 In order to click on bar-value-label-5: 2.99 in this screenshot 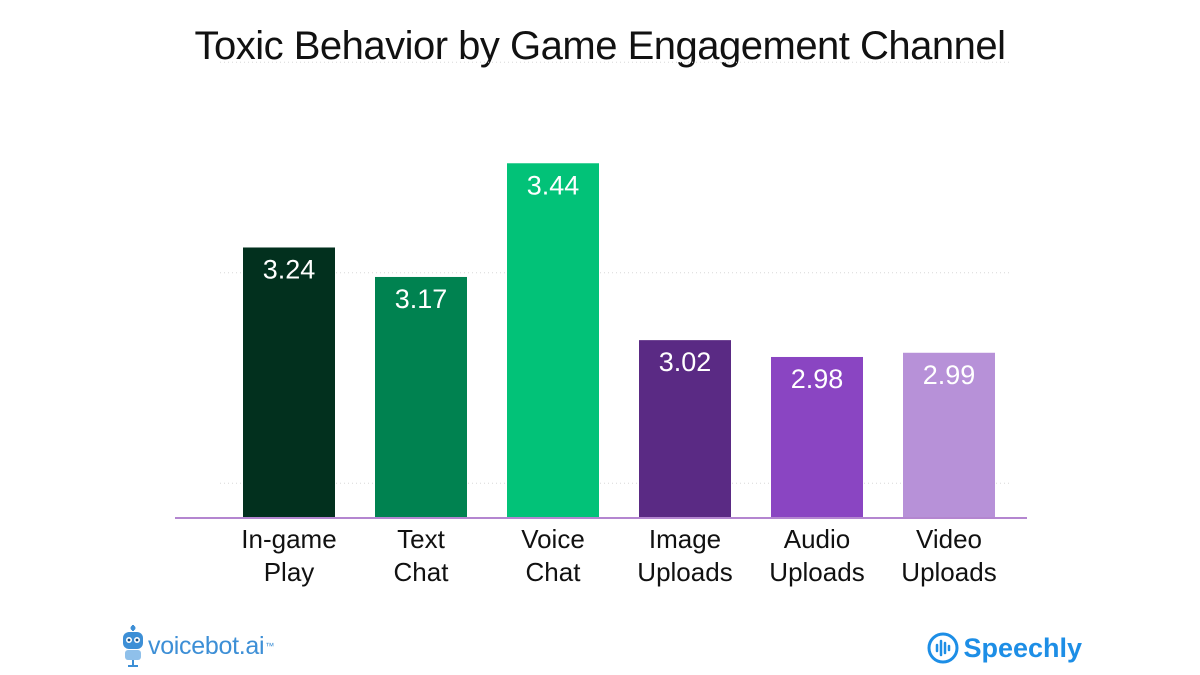, I will do `click(949, 375)`.